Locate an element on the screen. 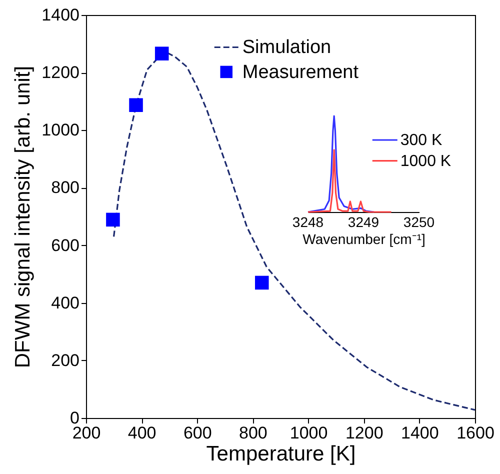  x-tick-label: 1200 is located at coordinates (364, 433).